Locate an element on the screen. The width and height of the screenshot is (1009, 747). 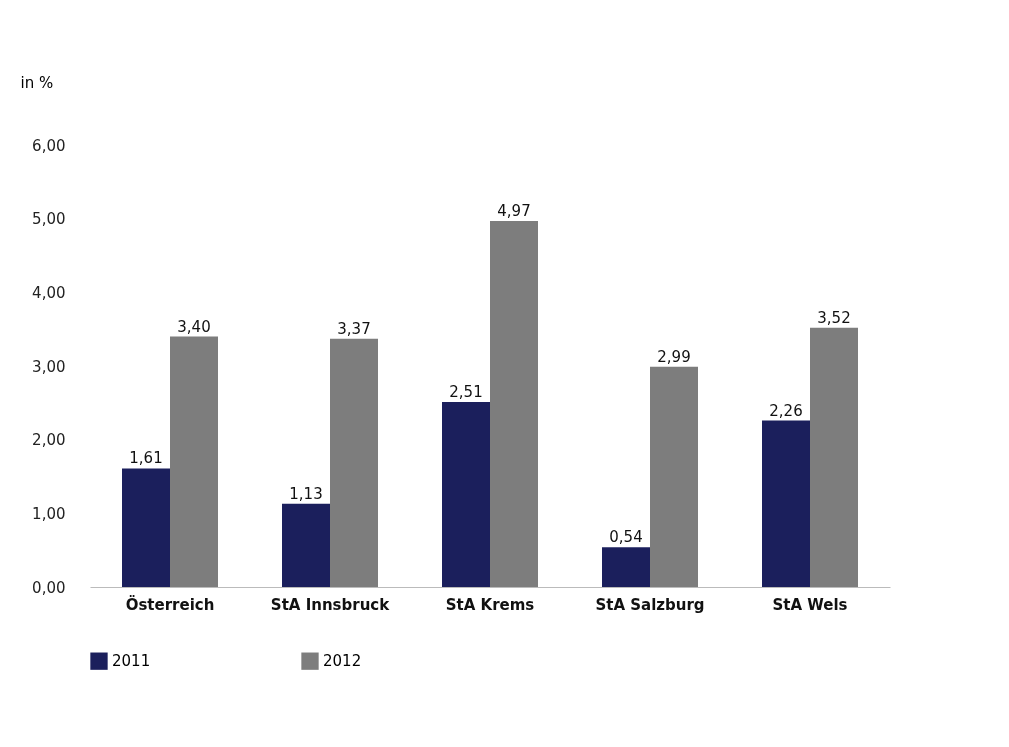
x-tick-label: StA Krems is located at coordinates (490, 604).